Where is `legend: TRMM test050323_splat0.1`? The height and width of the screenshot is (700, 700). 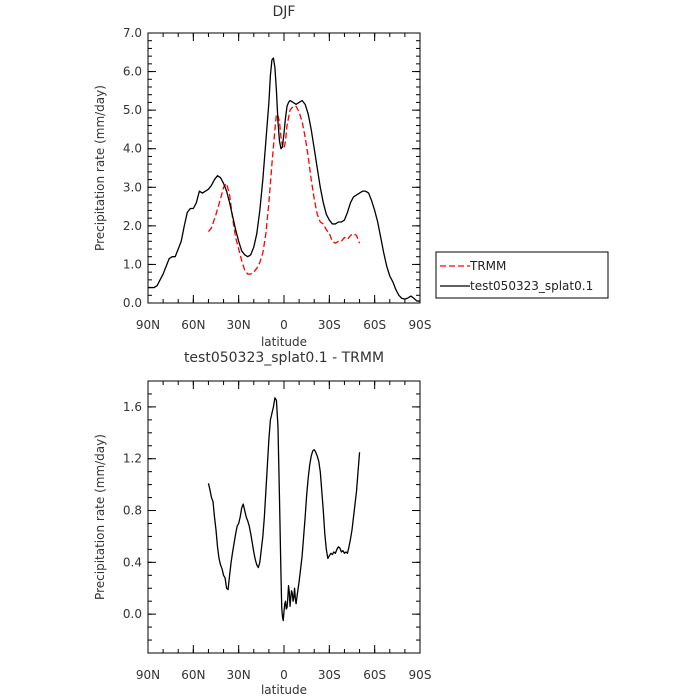
legend: TRMM test050323_splat0.1 is located at coordinates (522, 275).